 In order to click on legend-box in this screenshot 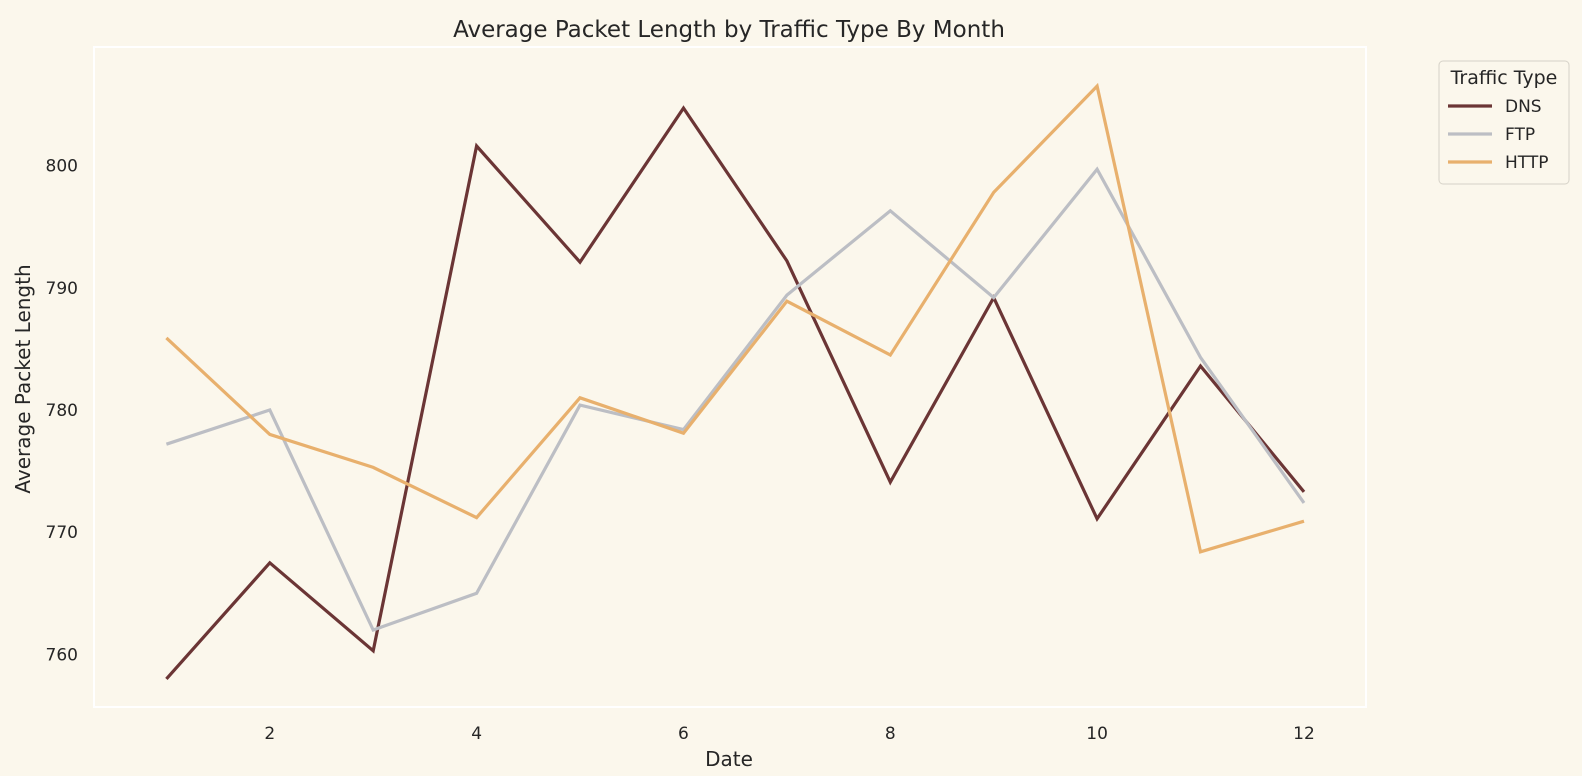, I will do `click(1504, 122)`.